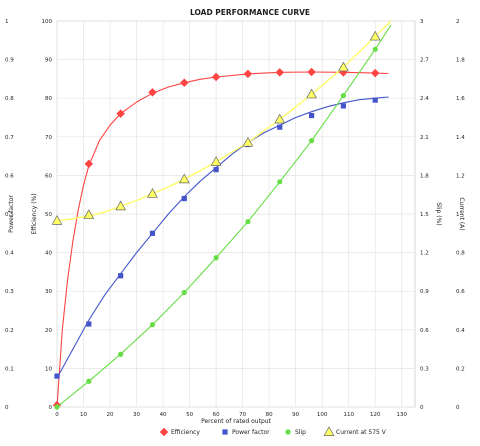  What do you see at coordinates (269, 415) in the screenshot?
I see `x-tick-label: 80` at bounding box center [269, 415].